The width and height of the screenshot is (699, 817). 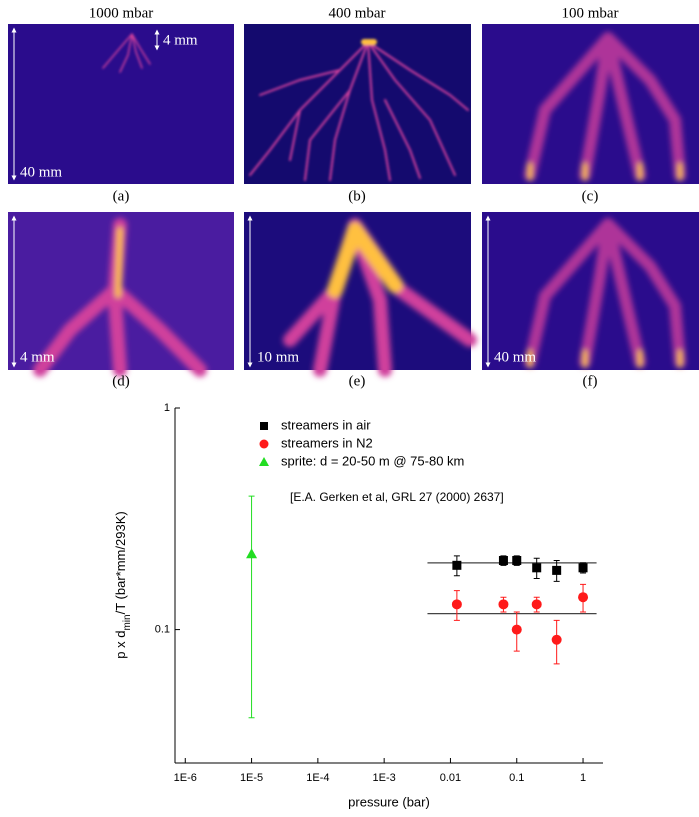 I want to click on x-tick-label: 0.1, so click(x=516, y=778).